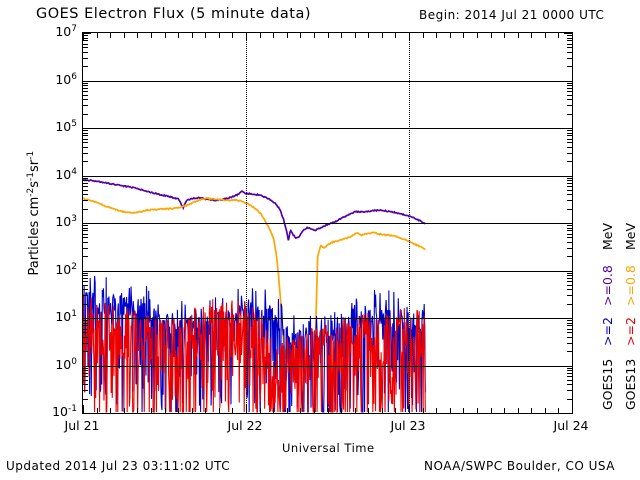 The image size is (640, 480). Describe the element at coordinates (327, 81) in the screenshot. I see `gridline-1e6` at that location.